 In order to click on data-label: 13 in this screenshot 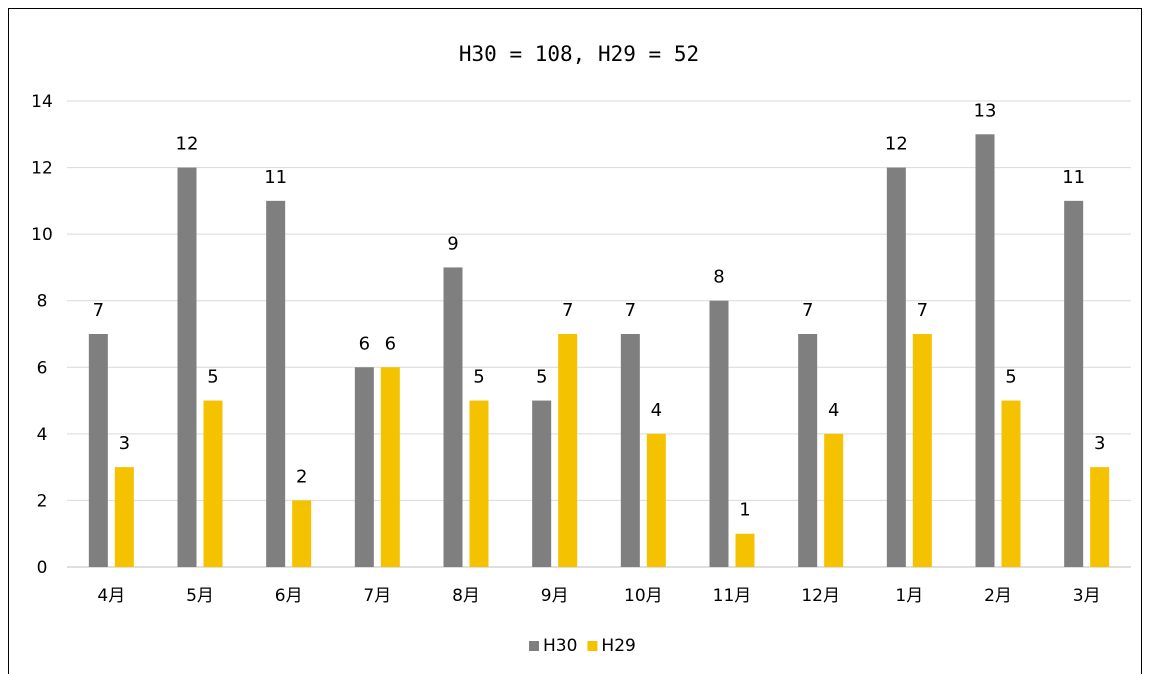, I will do `click(985, 110)`.